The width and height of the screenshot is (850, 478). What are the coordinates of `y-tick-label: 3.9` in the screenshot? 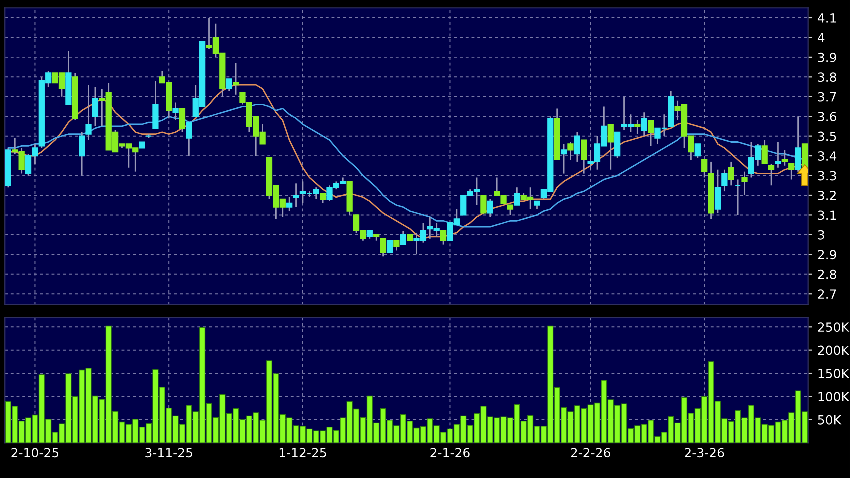 It's located at (827, 57).